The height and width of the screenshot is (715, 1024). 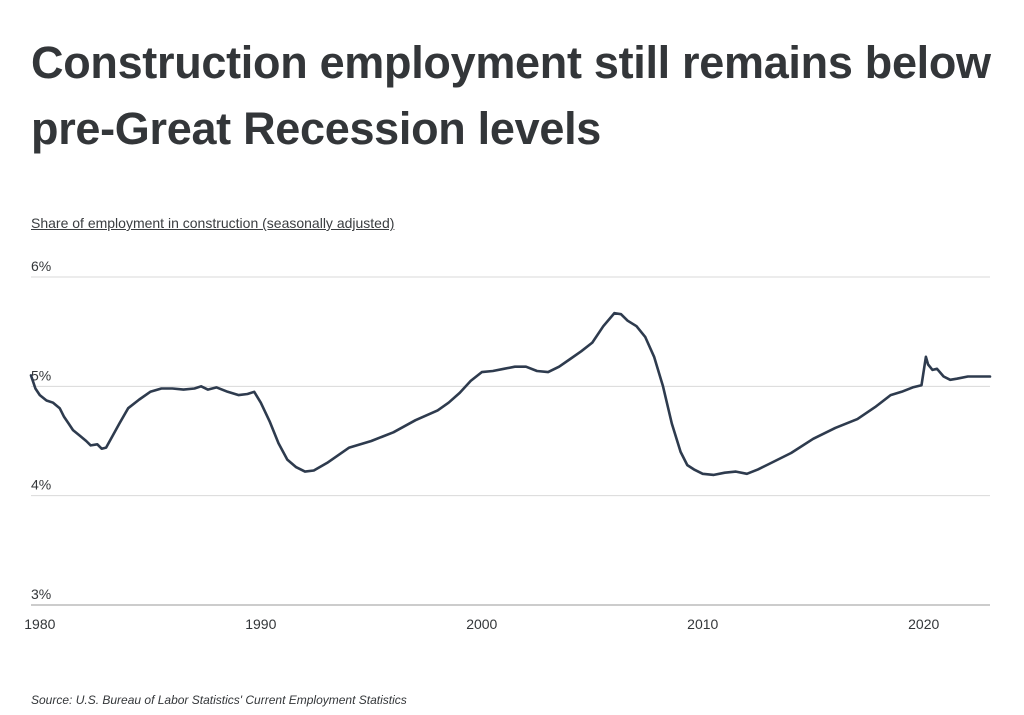 I want to click on y-tick-labels: 3% 4% 5% 6%, so click(x=41, y=430).